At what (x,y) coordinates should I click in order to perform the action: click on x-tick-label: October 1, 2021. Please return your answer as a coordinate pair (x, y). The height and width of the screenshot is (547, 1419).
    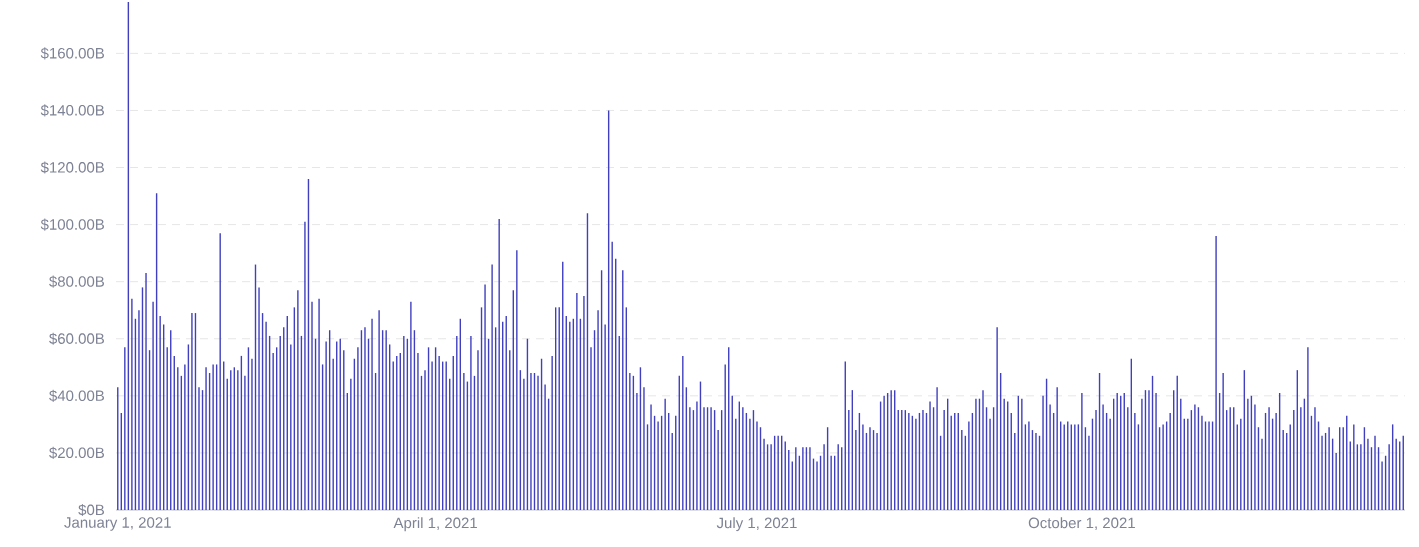
    Looking at the image, I should click on (1081, 523).